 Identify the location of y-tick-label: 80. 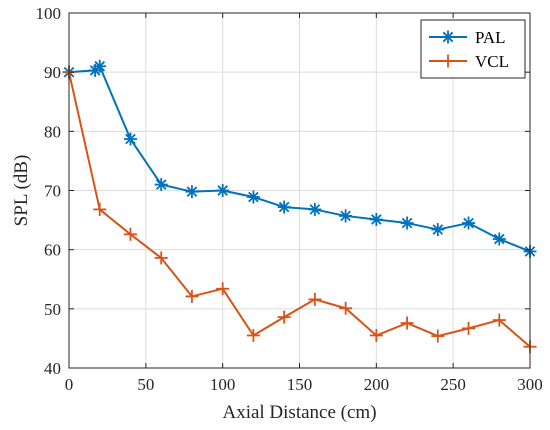
(52, 131).